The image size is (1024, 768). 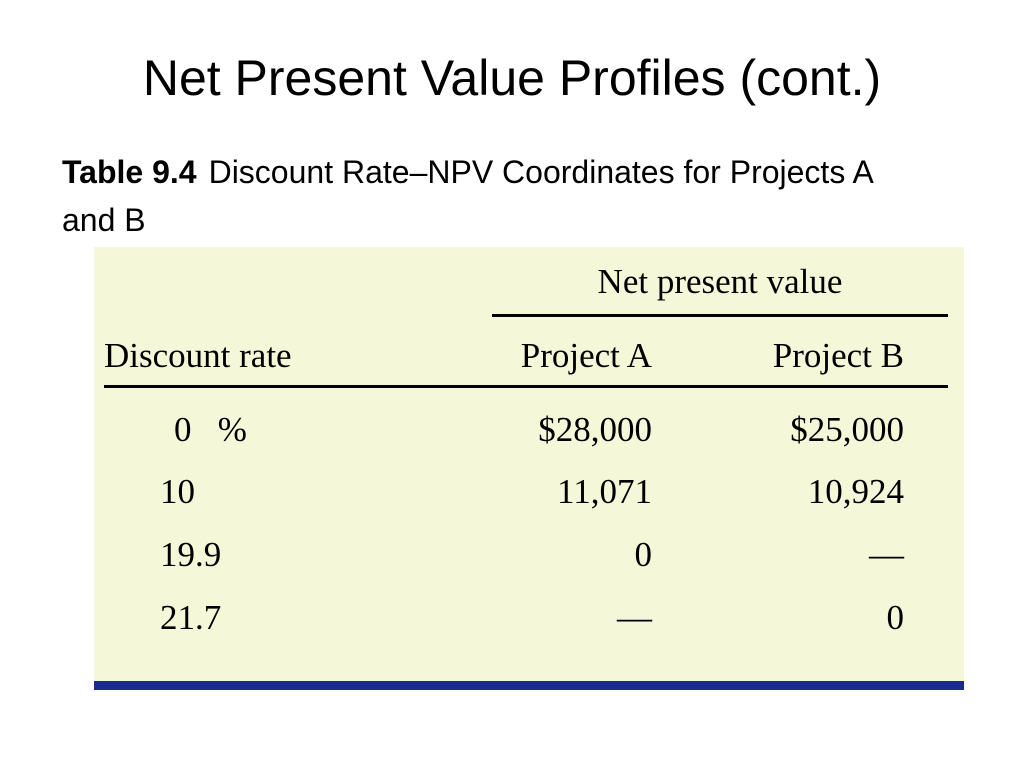 I want to click on table-cell-rate: 10, so click(x=177, y=491).